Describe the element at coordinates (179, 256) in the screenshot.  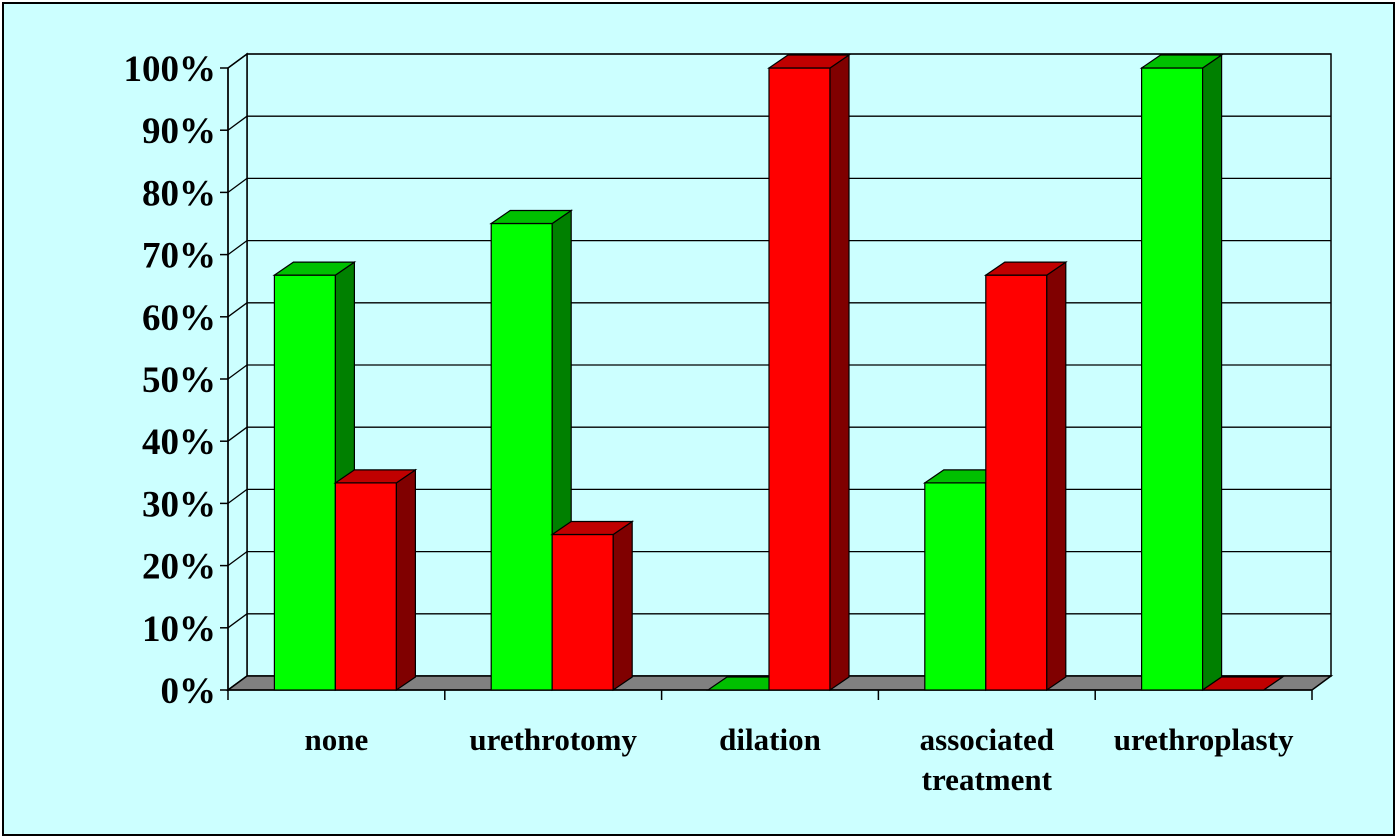
I see `y-tick-label: 70%` at that location.